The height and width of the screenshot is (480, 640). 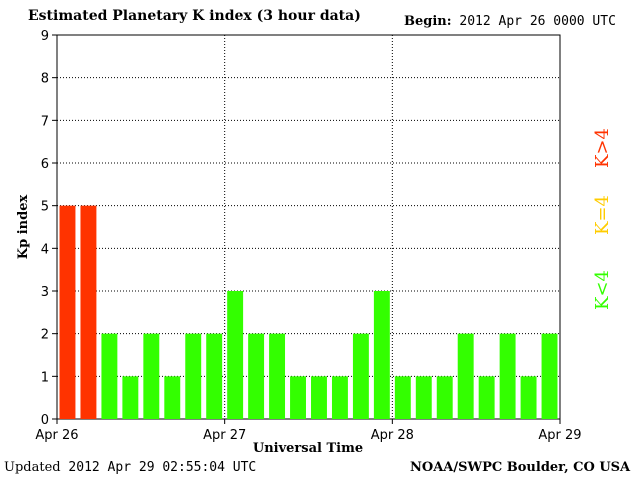 What do you see at coordinates (602, 215) in the screenshot?
I see `legend-mid: K=4` at bounding box center [602, 215].